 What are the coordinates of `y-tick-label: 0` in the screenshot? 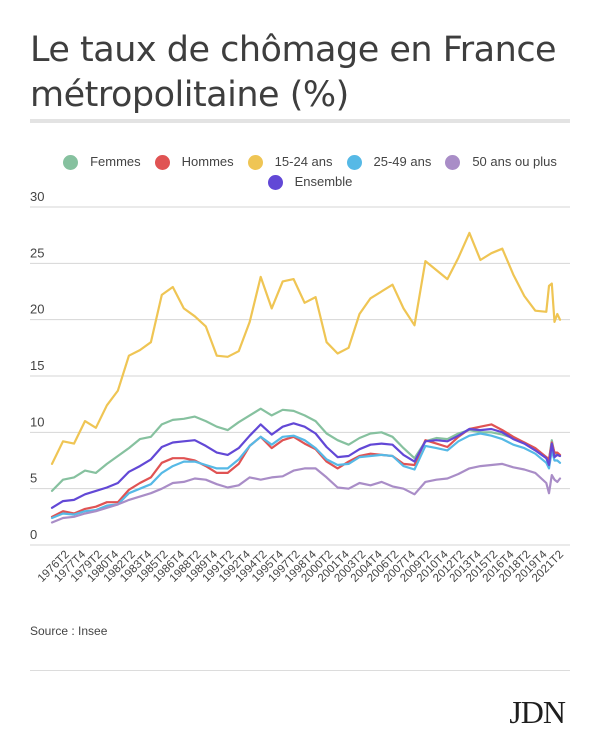 It's located at (33, 534).